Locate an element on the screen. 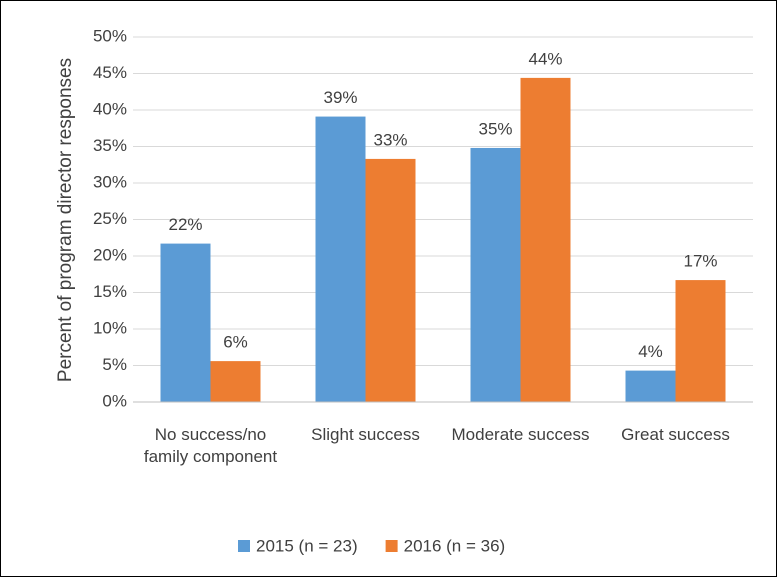 The width and height of the screenshot is (777, 577). data-label: 6% is located at coordinates (235, 342).